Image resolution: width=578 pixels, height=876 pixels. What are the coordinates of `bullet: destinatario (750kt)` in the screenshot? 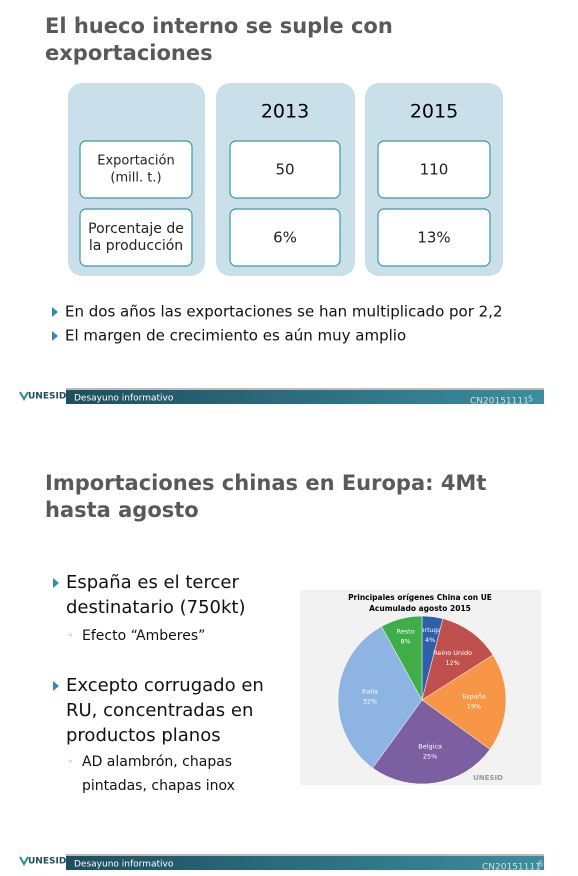 It's located at (155, 607).